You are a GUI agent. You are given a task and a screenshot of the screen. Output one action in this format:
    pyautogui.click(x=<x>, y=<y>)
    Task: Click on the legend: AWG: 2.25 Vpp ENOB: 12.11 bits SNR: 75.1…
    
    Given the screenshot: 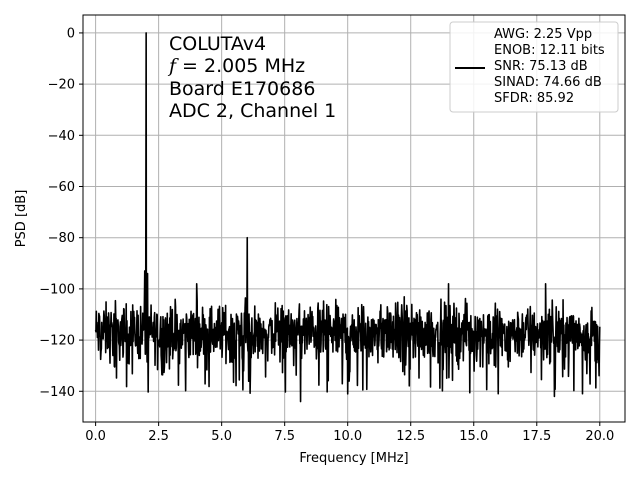 What is the action you would take?
    pyautogui.click(x=534, y=67)
    